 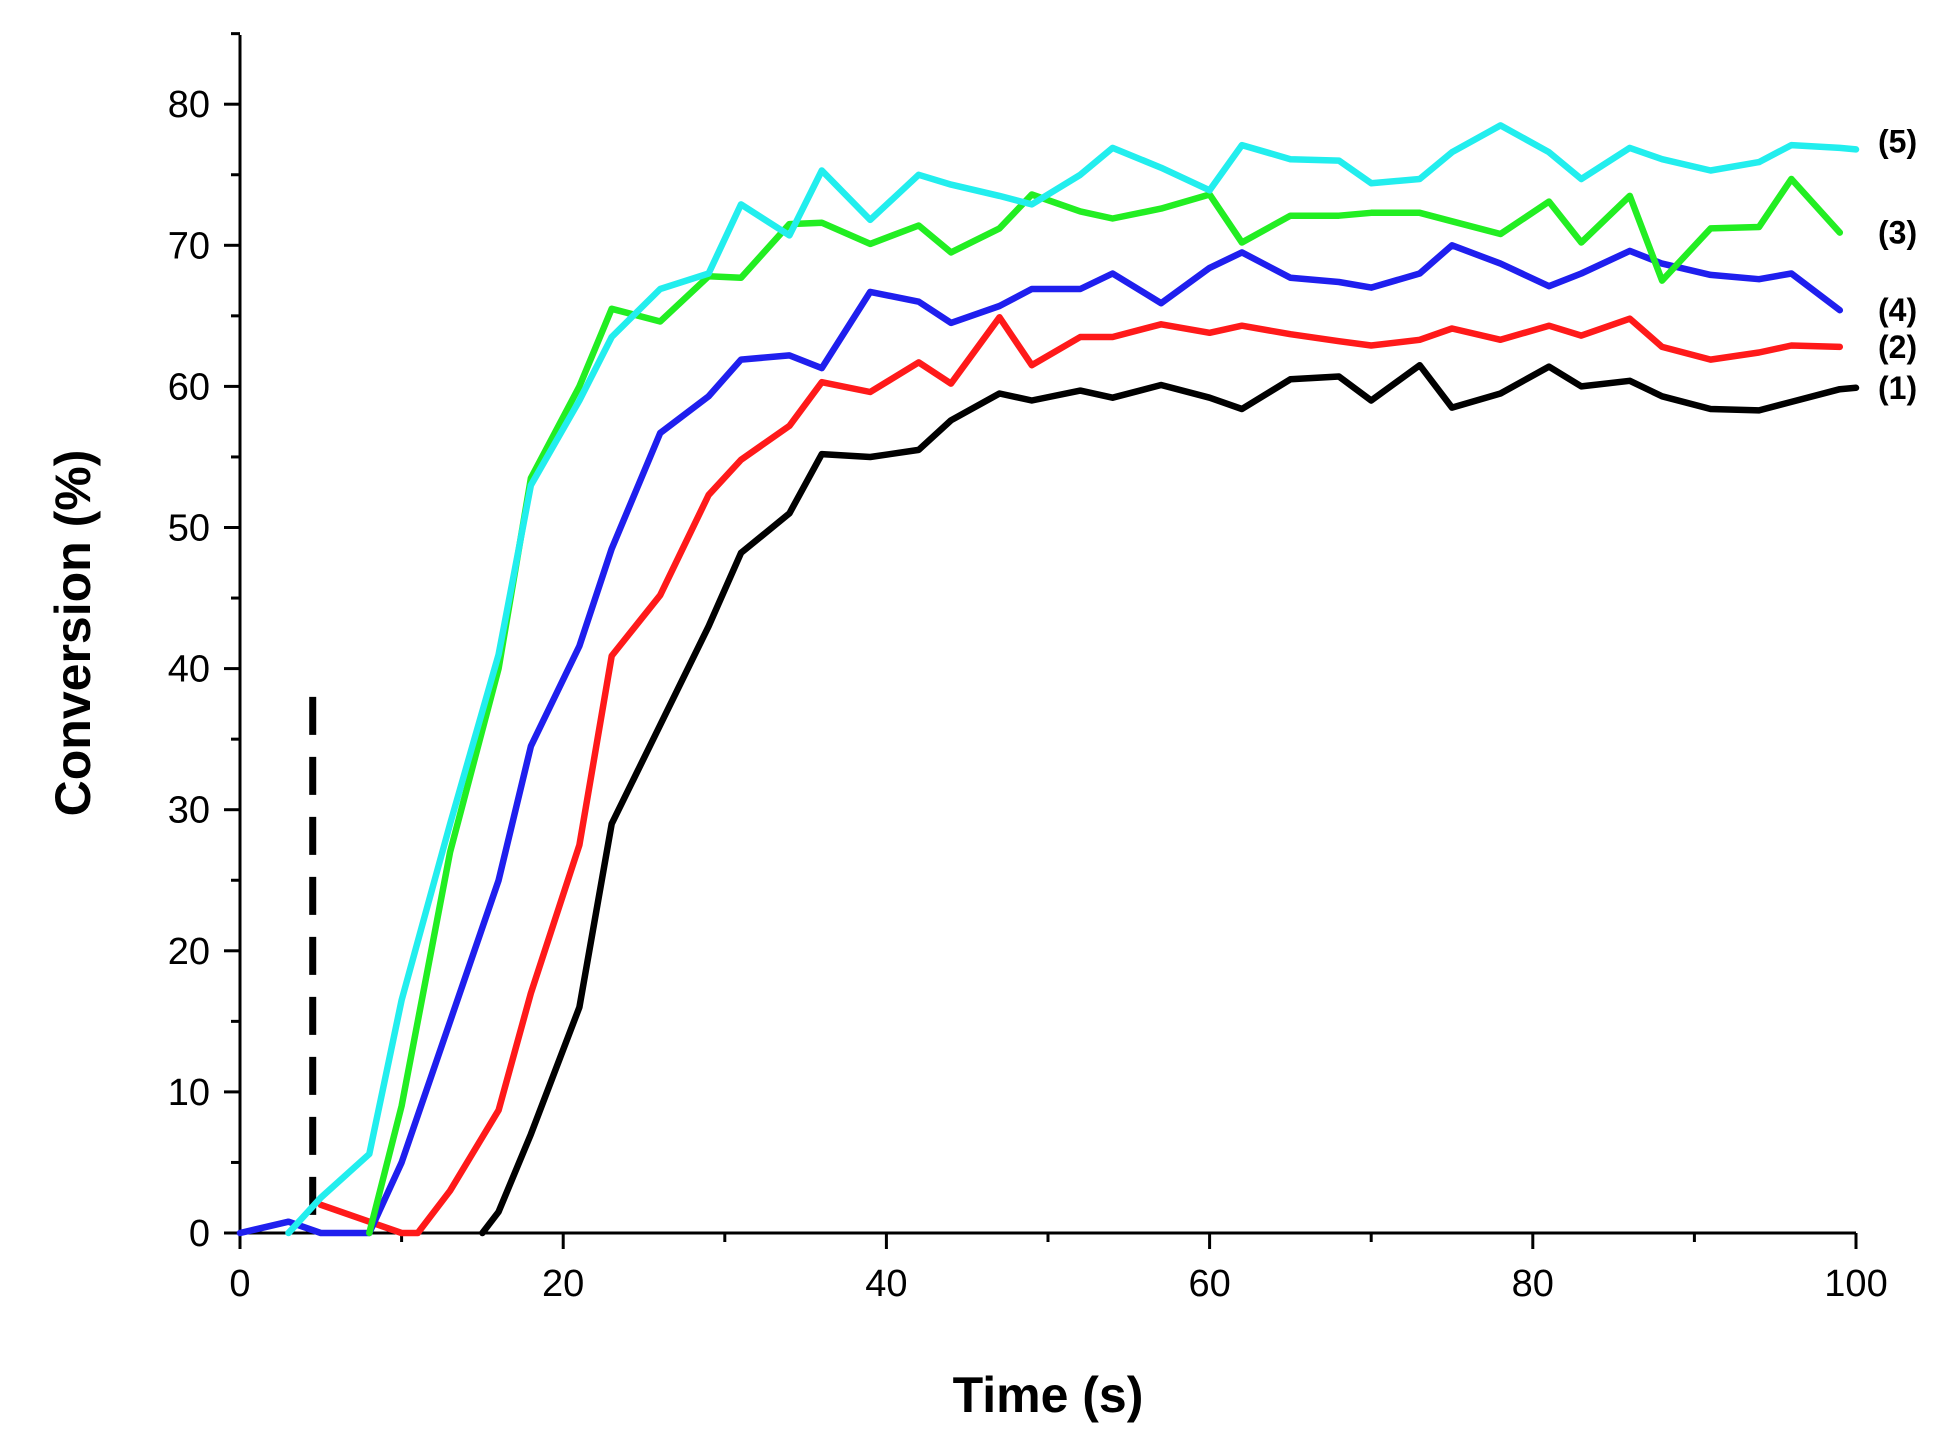 I want to click on x-tick-label: 0, so click(x=239, y=1284).